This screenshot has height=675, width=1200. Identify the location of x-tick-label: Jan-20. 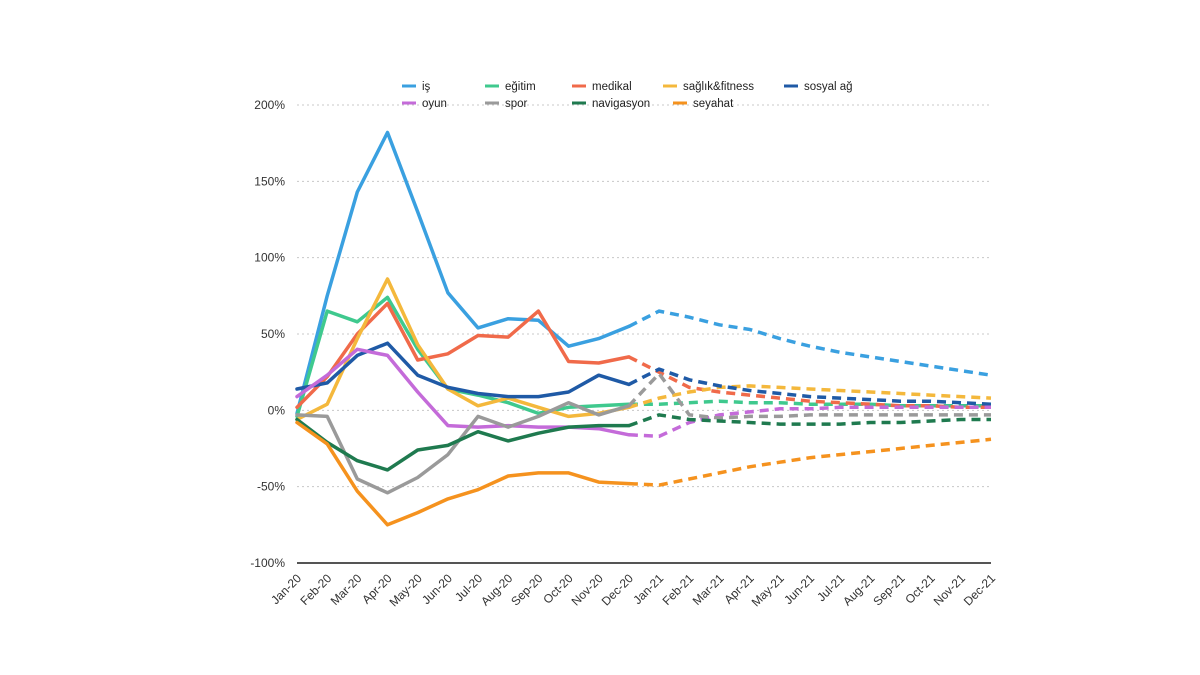
(286, 589).